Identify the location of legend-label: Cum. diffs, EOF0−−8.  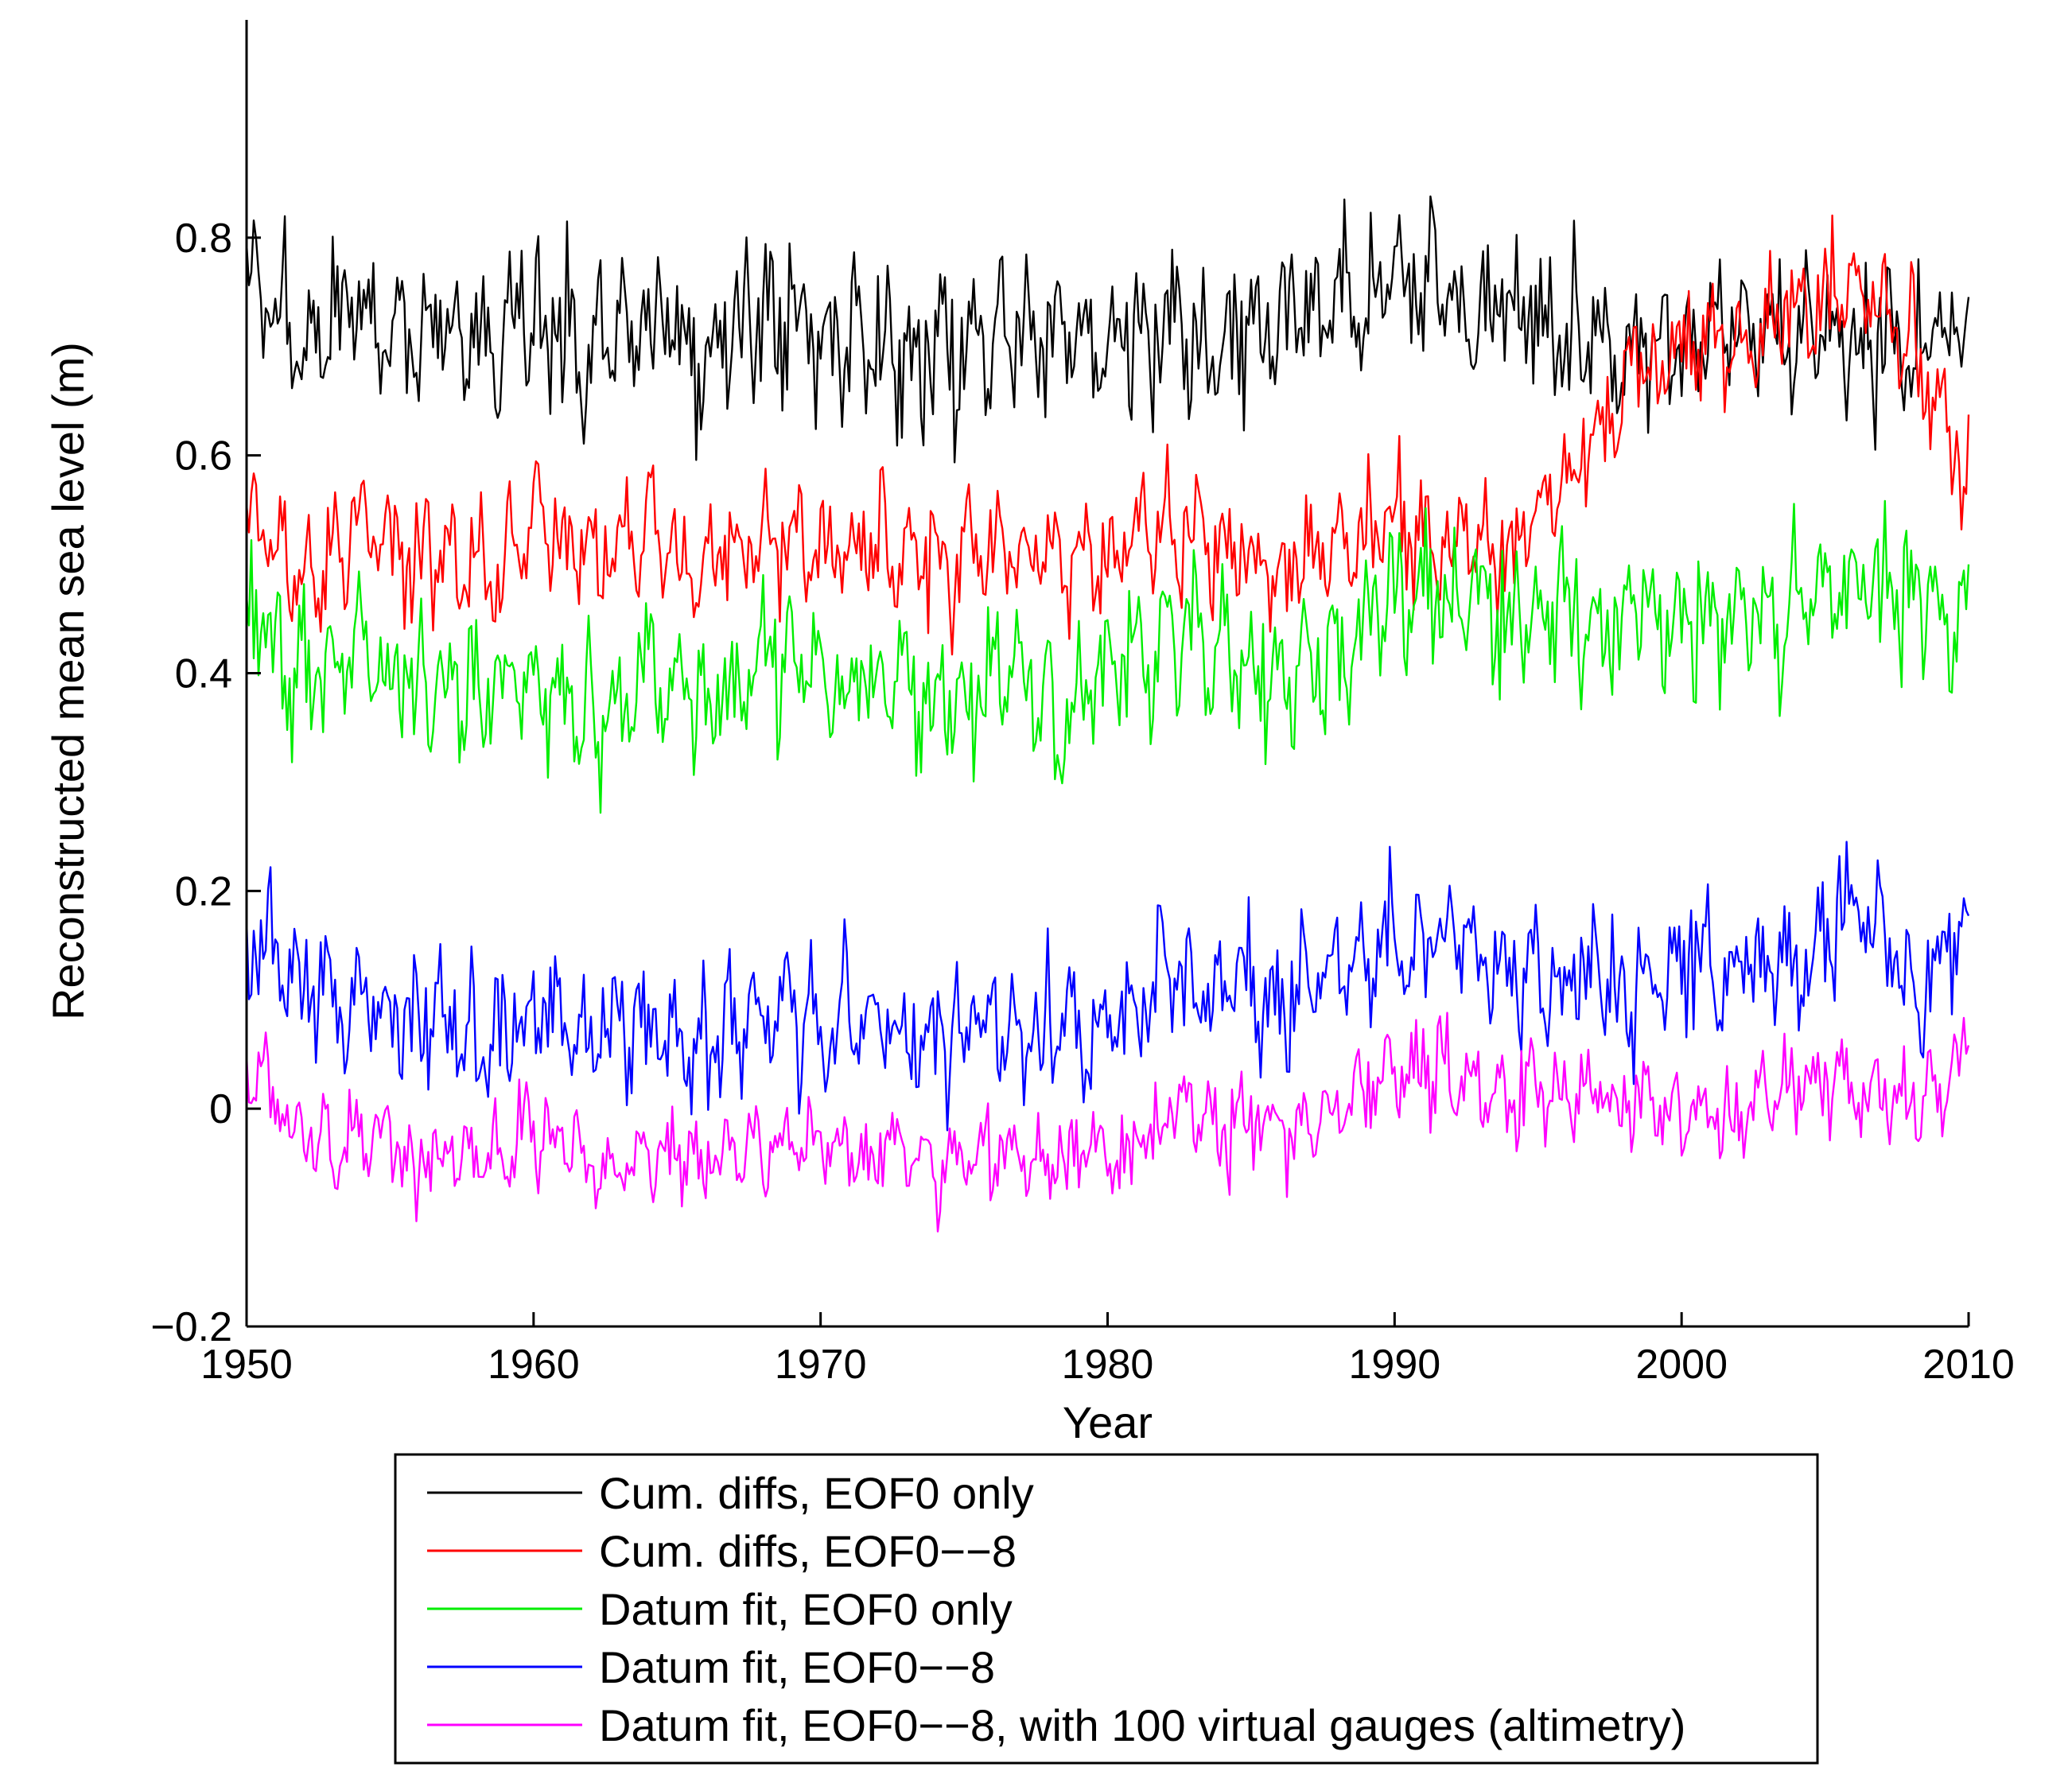
(808, 1551).